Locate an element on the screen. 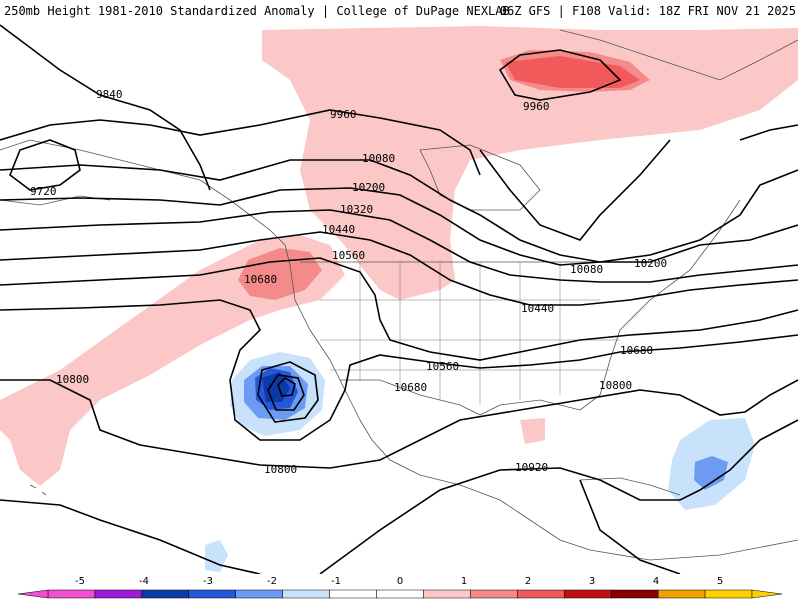  colorbar-tick: 4 is located at coordinates (656, 581).